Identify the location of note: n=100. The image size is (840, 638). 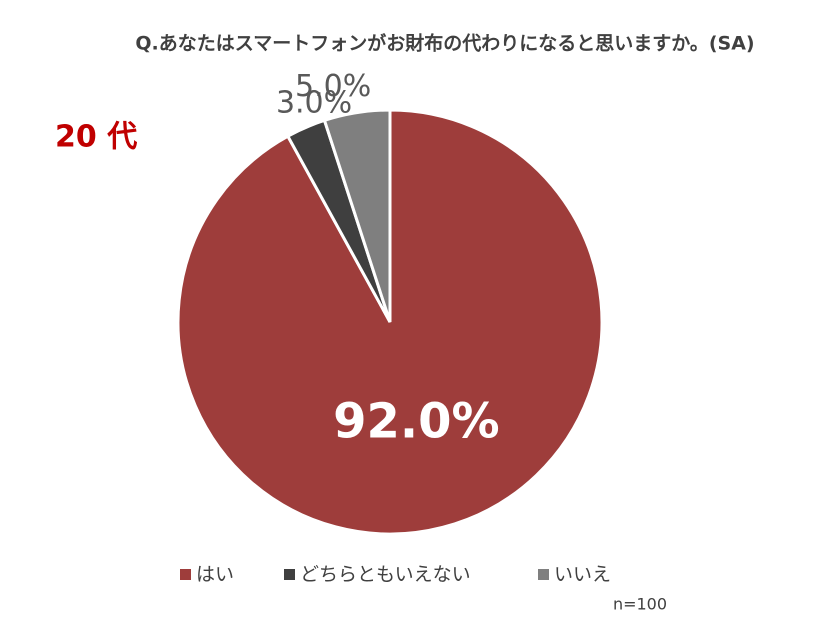
(640, 604).